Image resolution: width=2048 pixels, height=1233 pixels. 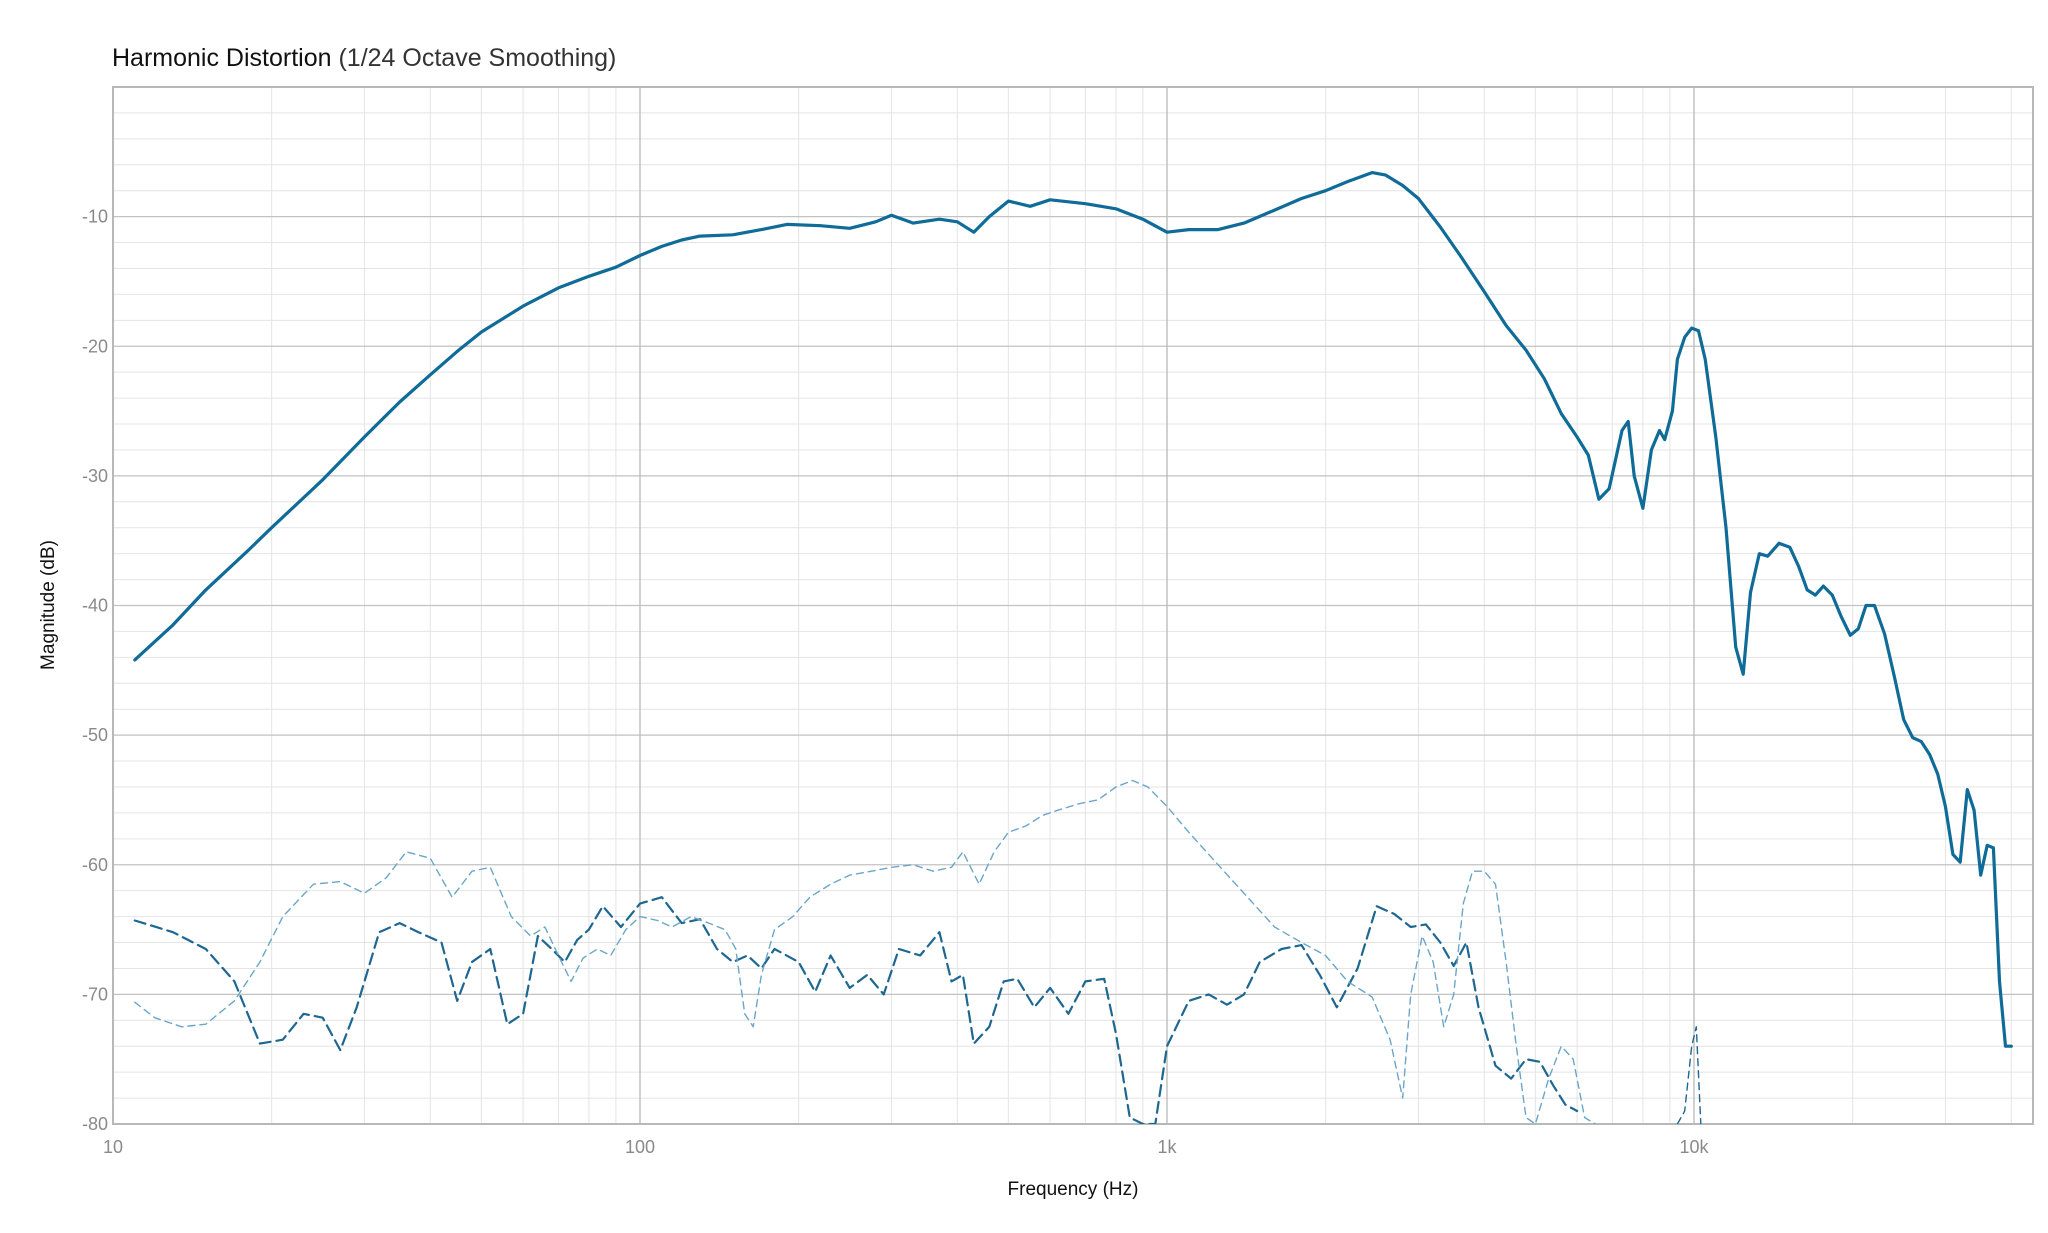 What do you see at coordinates (906, 1147) in the screenshot?
I see `x-tick-labels: 10 100 1k 10k` at bounding box center [906, 1147].